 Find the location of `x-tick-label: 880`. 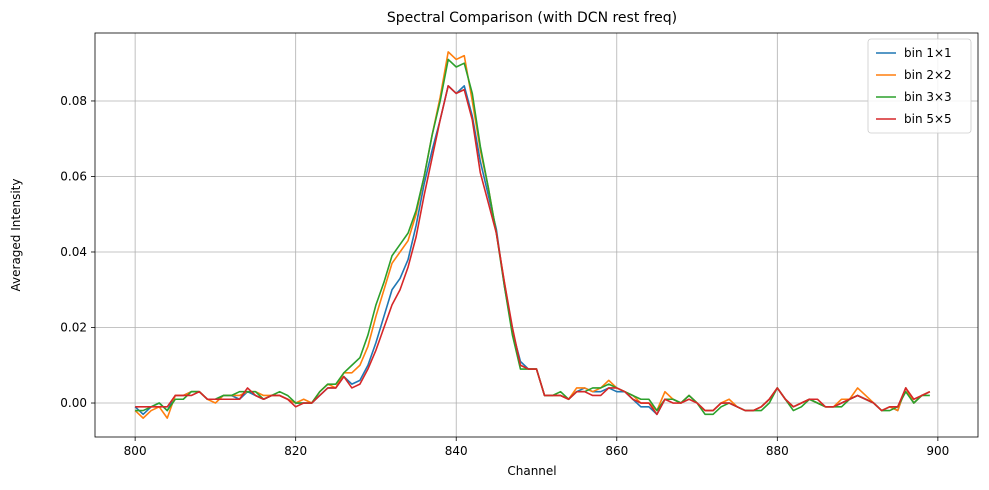

x-tick-label: 880 is located at coordinates (777, 451).